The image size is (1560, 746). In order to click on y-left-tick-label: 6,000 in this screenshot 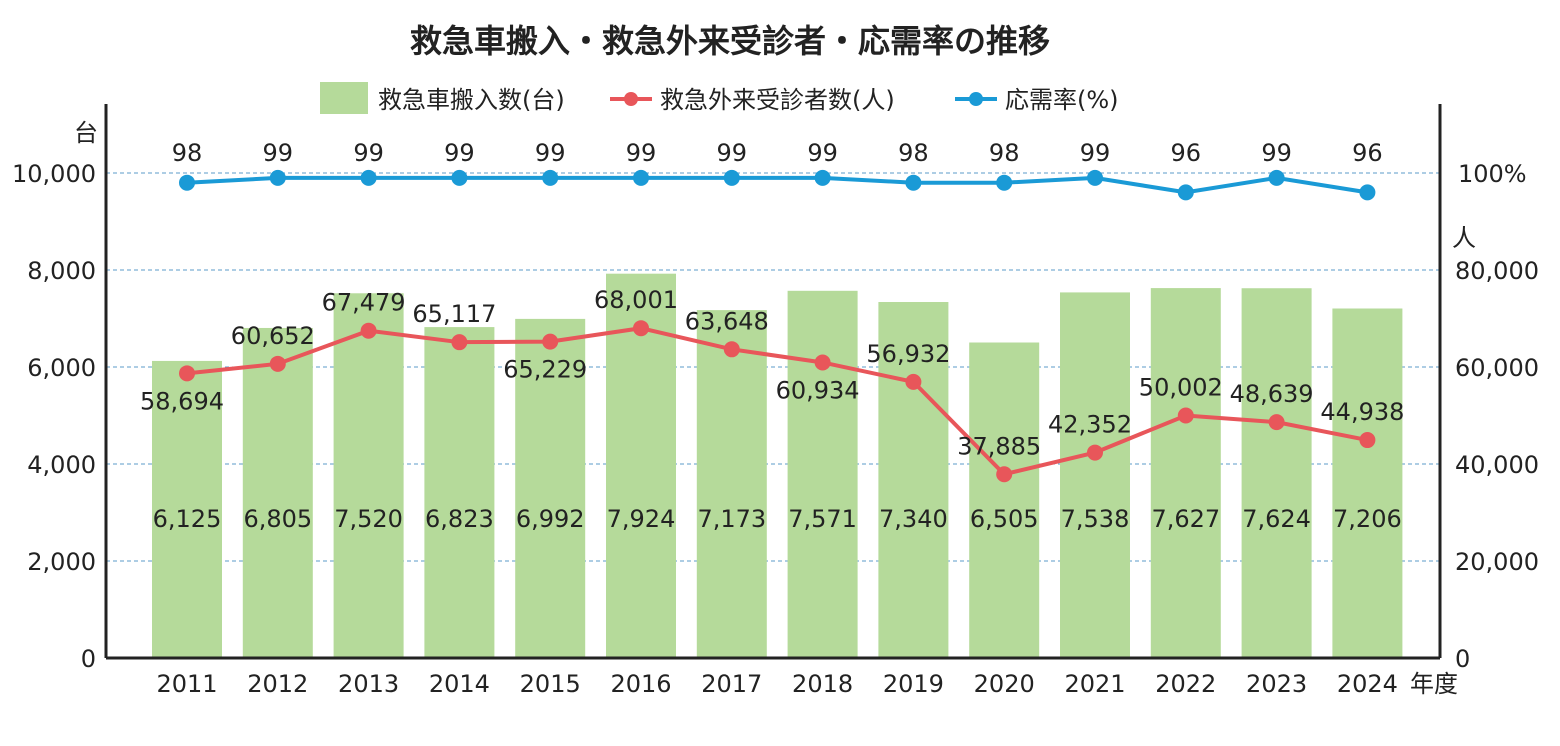, I will do `click(61, 368)`.